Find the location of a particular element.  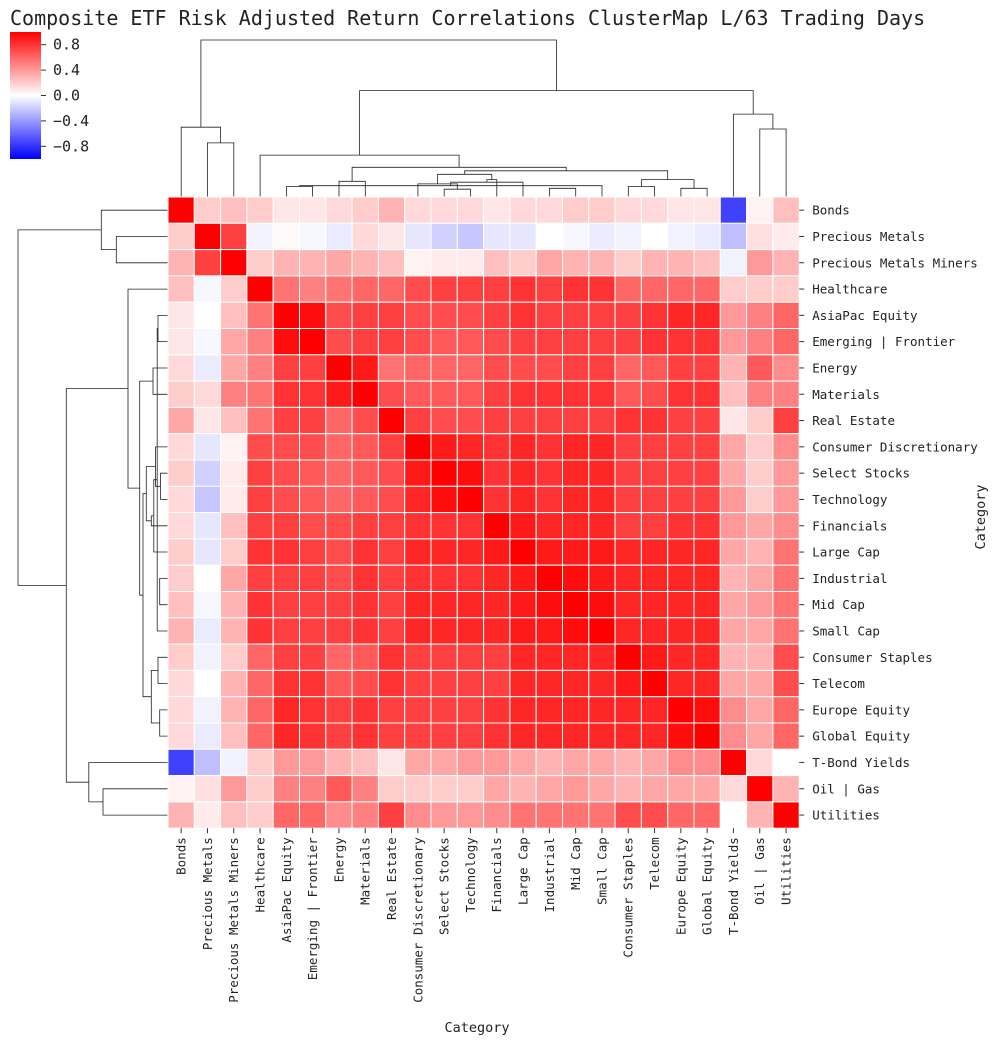

column-tick-label: Mid Cap is located at coordinates (575, 863).